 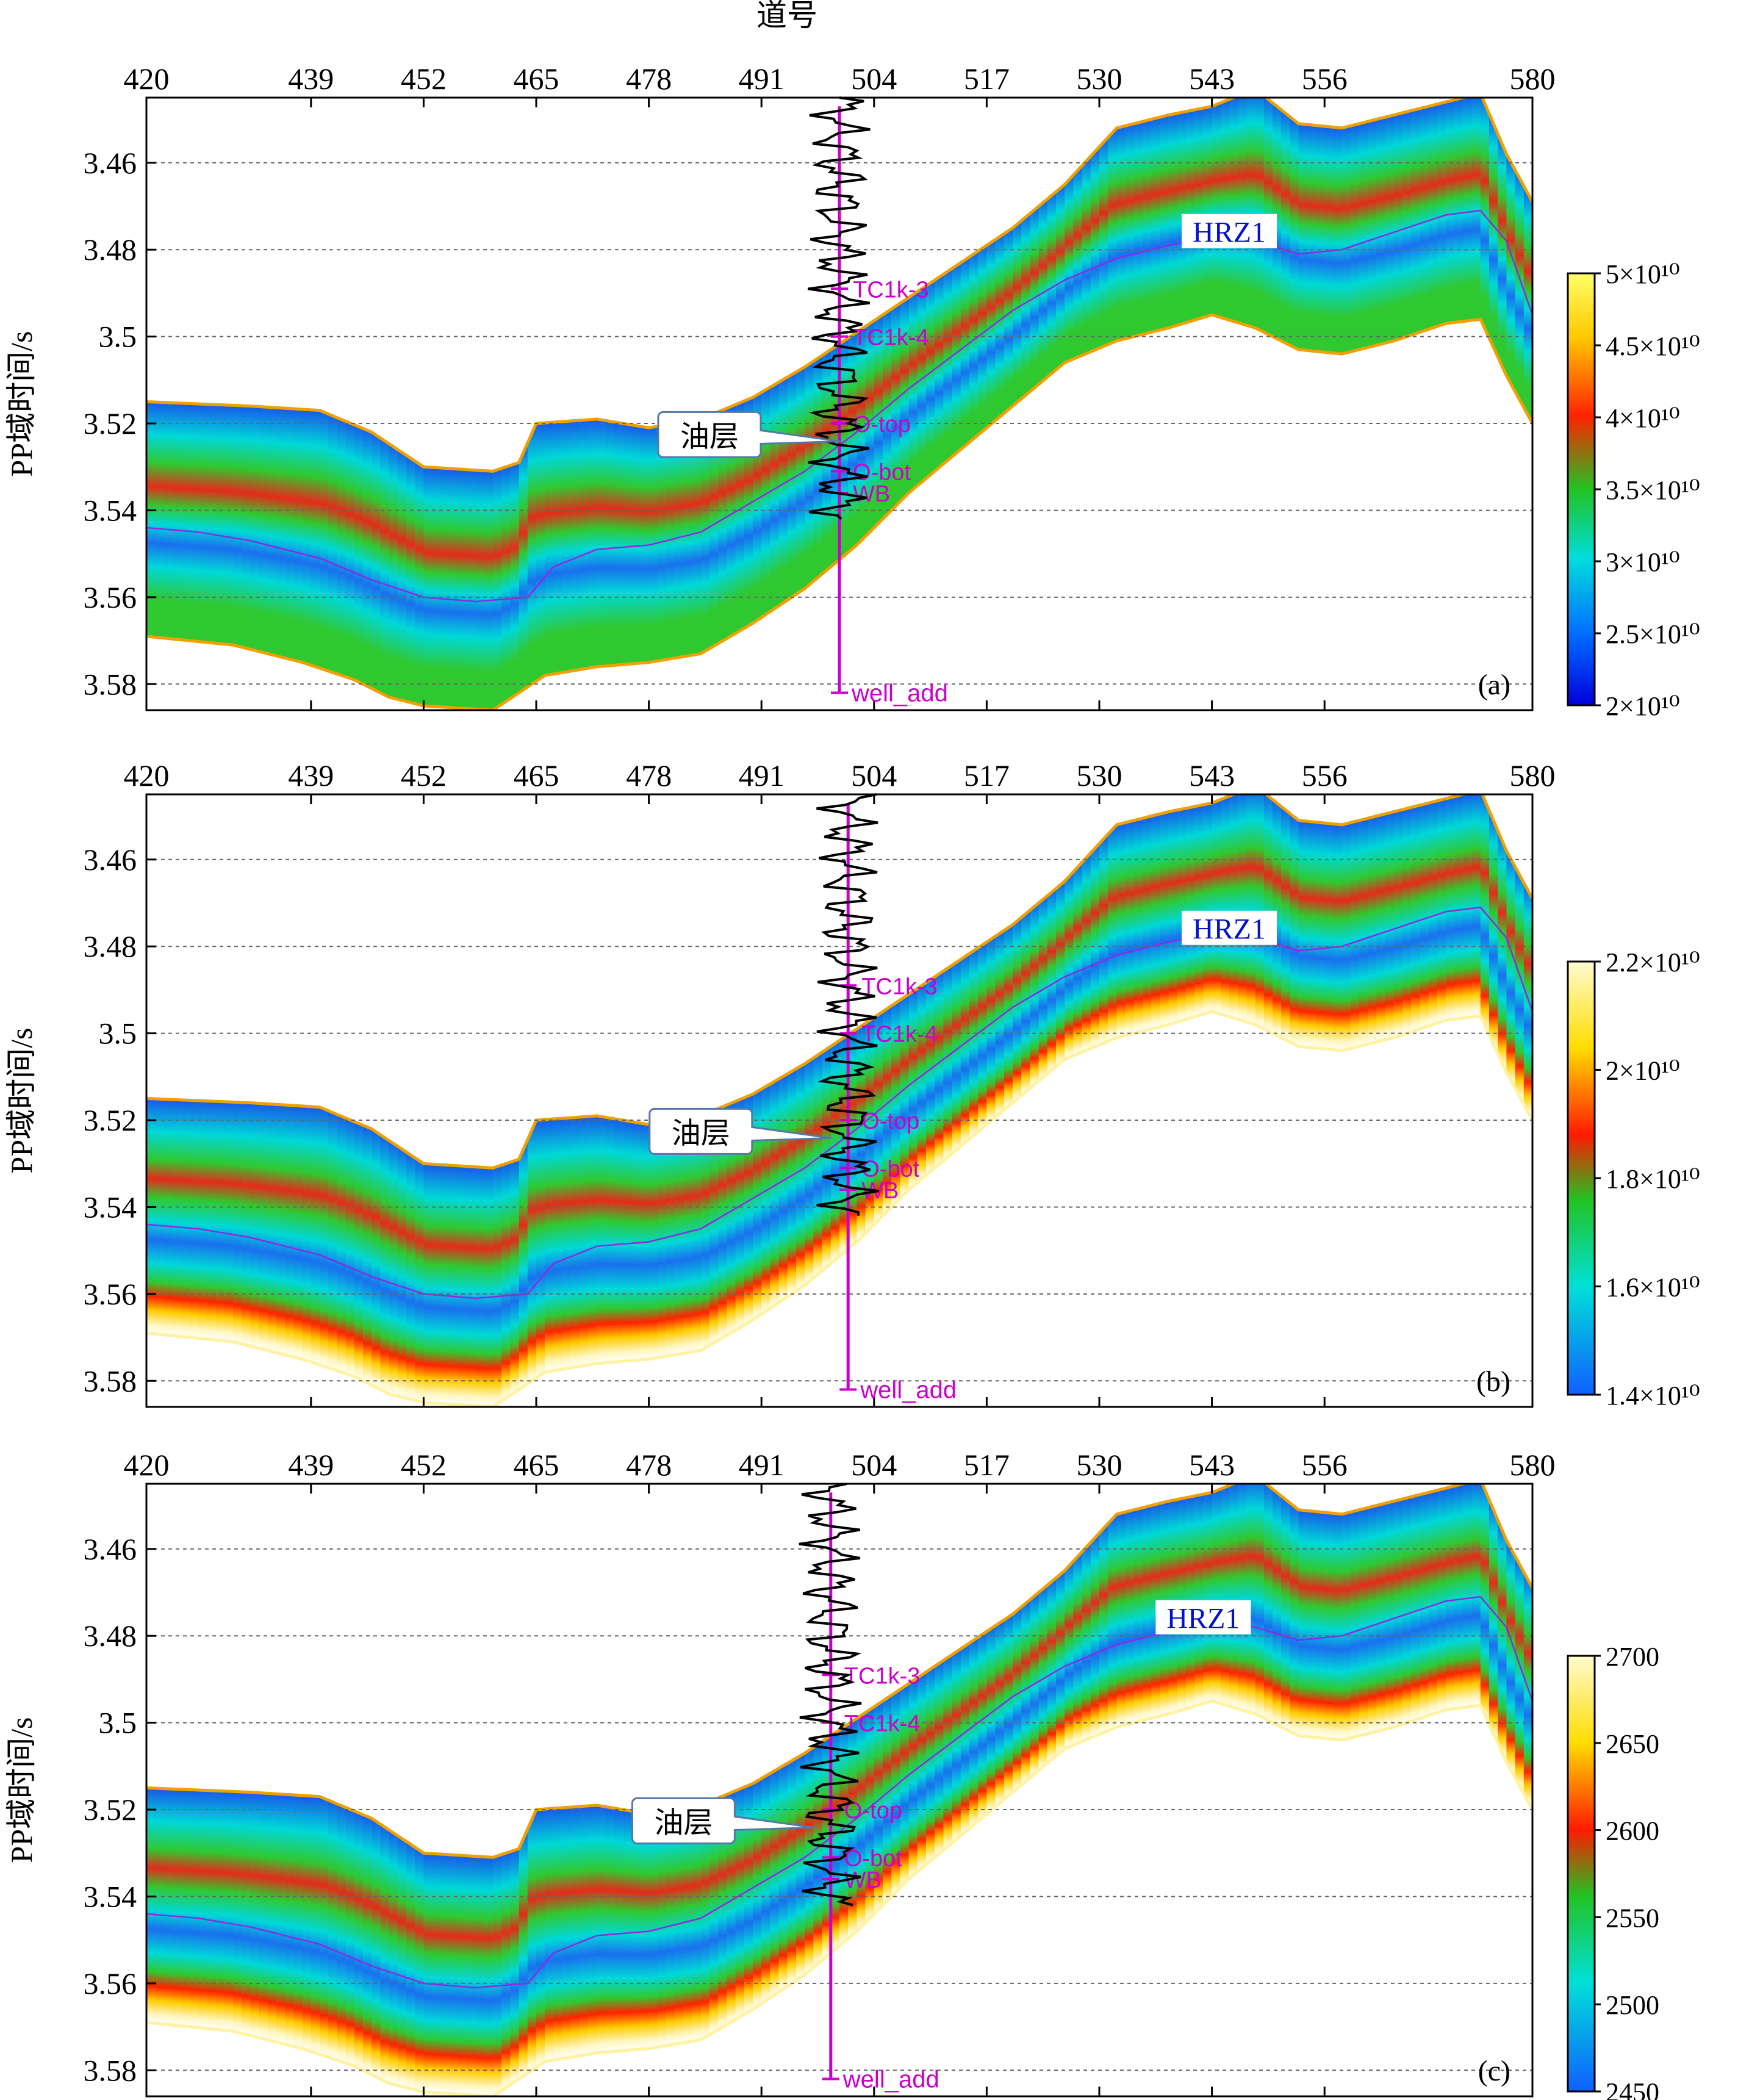 What do you see at coordinates (890, 1121) in the screenshot?
I see `well-marker-label: O-top` at bounding box center [890, 1121].